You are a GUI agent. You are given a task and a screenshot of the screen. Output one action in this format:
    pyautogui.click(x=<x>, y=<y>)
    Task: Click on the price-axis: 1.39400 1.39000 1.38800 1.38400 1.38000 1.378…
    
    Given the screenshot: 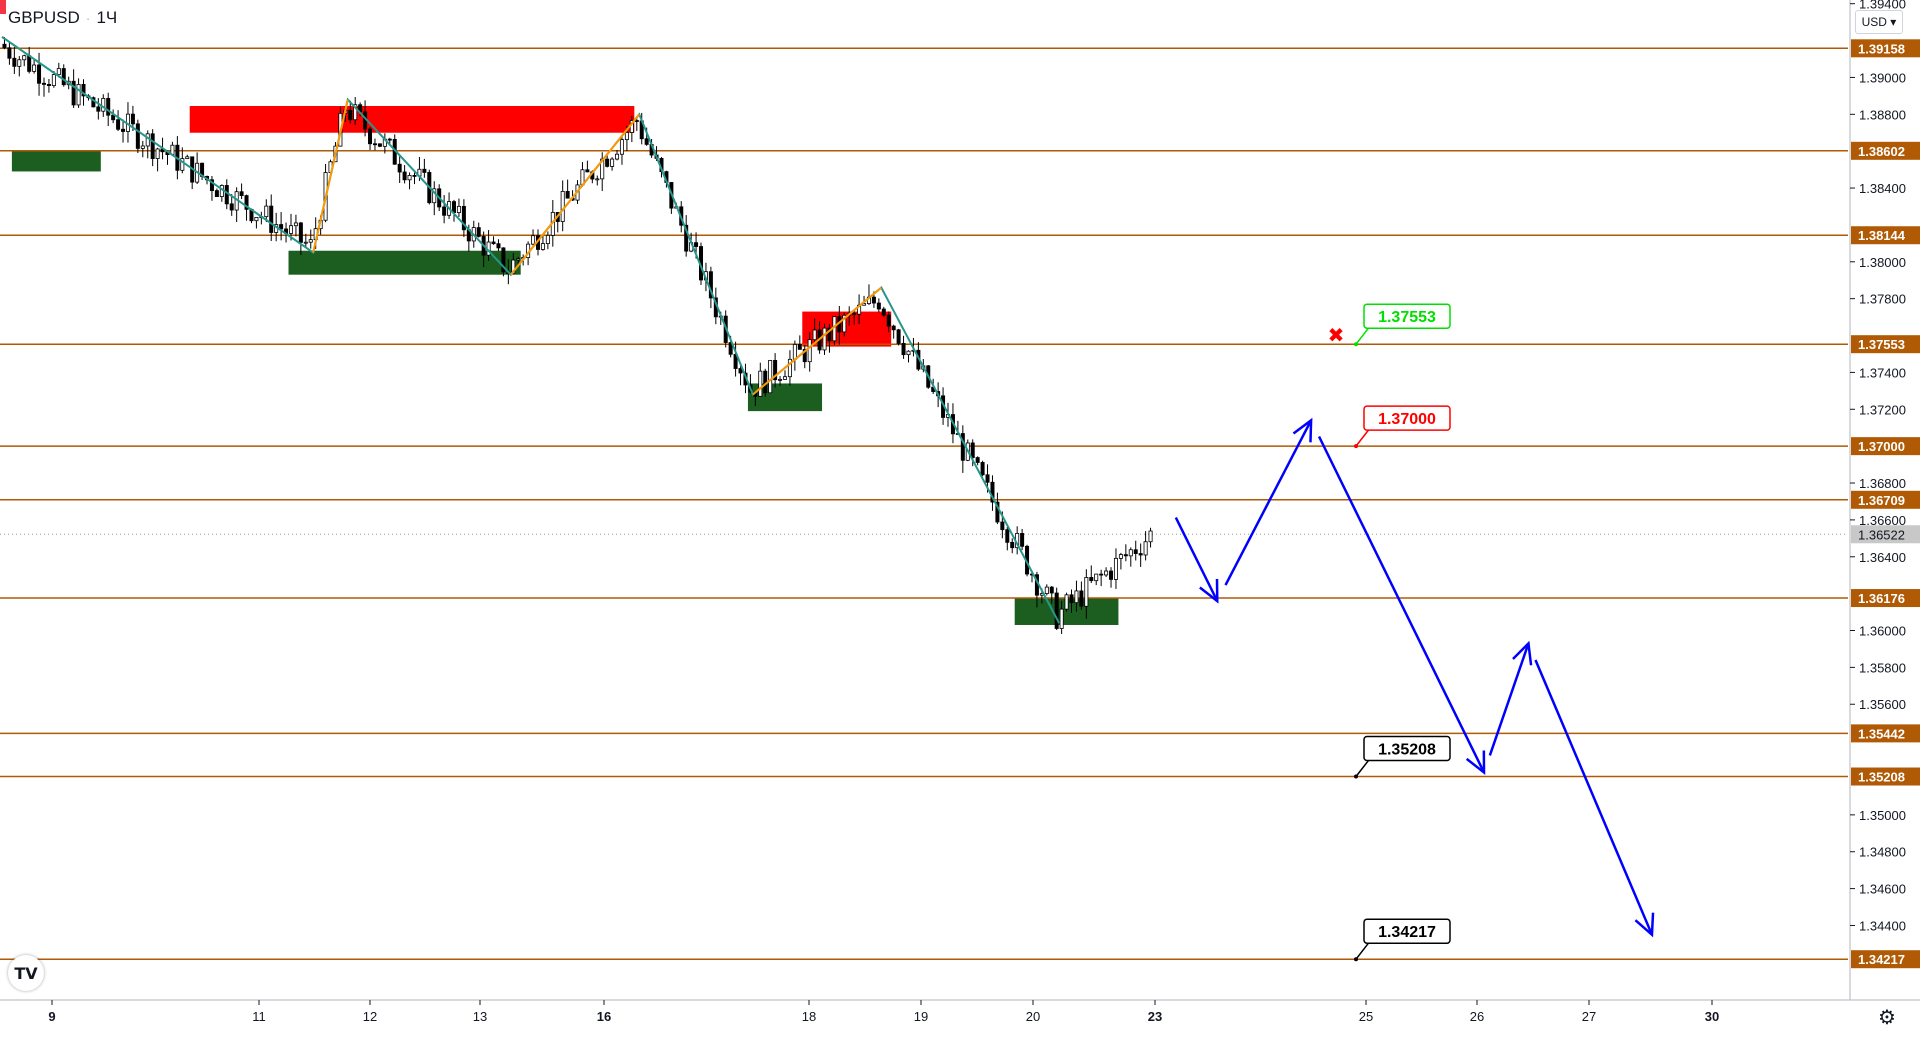 What is the action you would take?
    pyautogui.click(x=1884, y=500)
    